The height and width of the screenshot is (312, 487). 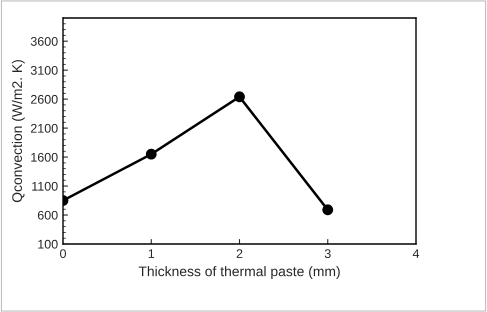 What do you see at coordinates (327, 253) in the screenshot?
I see `x-tick-label: 3` at bounding box center [327, 253].